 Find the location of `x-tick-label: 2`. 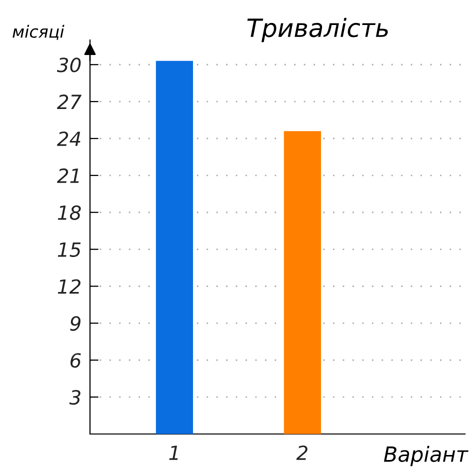

x-tick-label: 2 is located at coordinates (302, 452).